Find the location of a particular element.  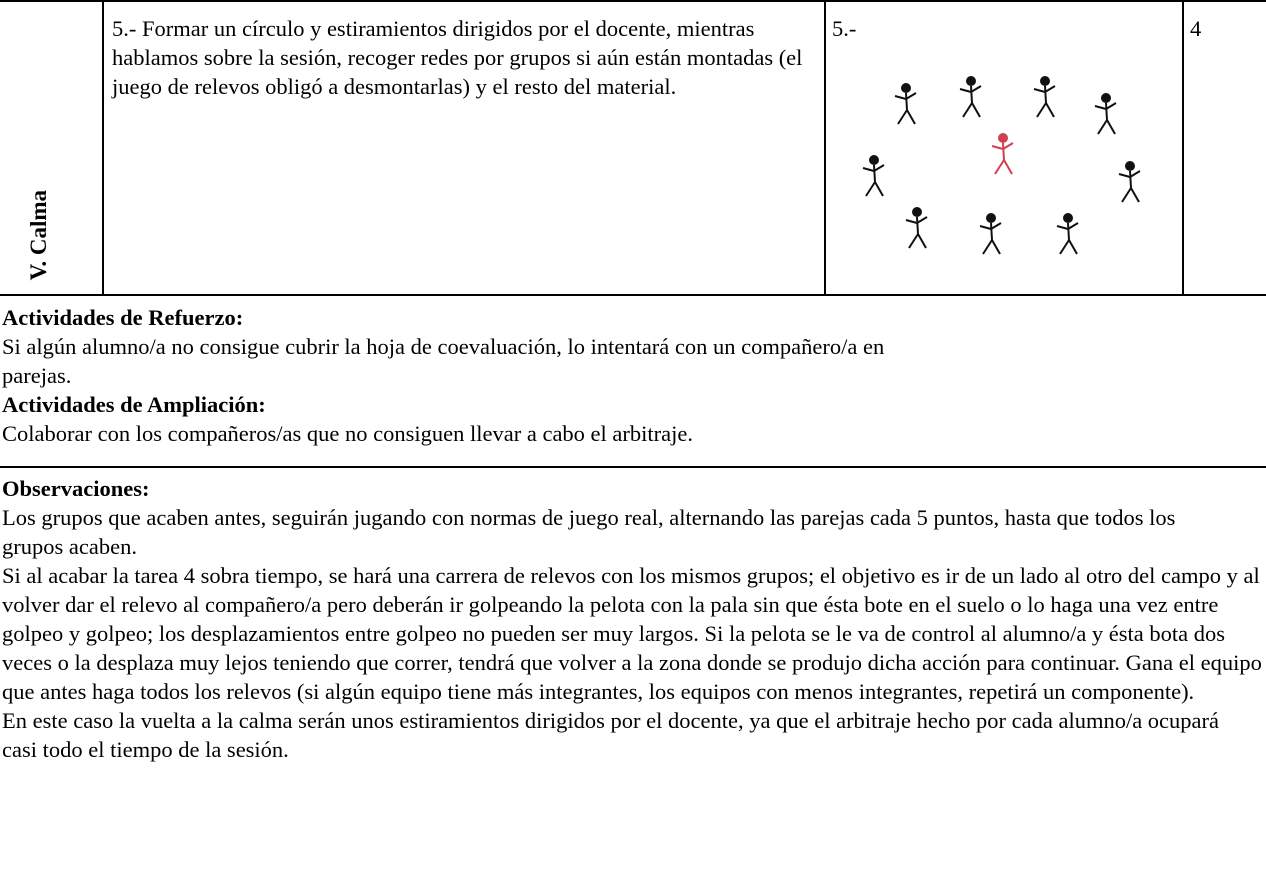

teacher-figure is located at coordinates (1002, 153).